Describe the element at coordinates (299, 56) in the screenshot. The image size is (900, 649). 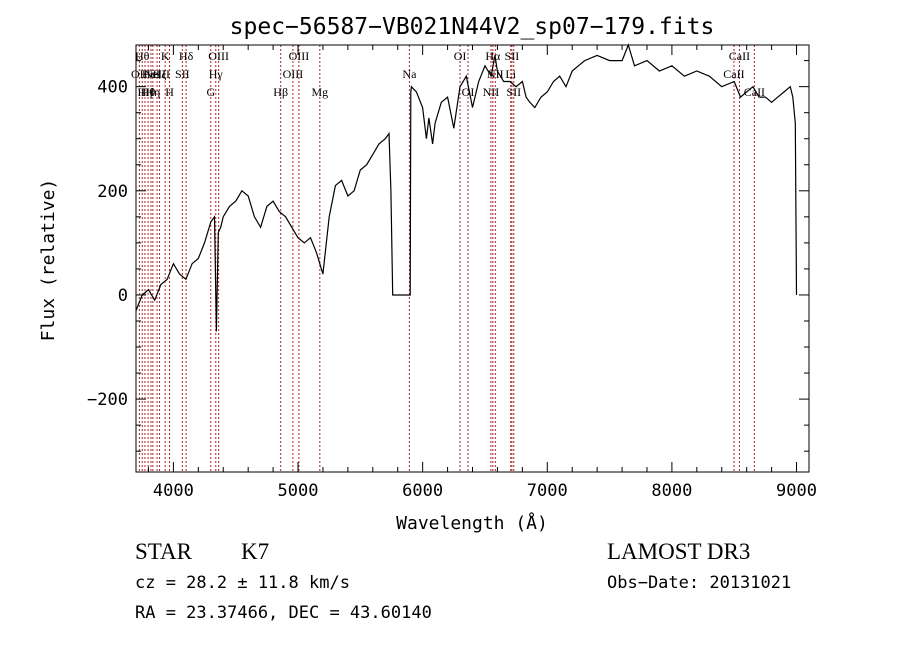
I see `line-marker-label-17: OIII` at that location.